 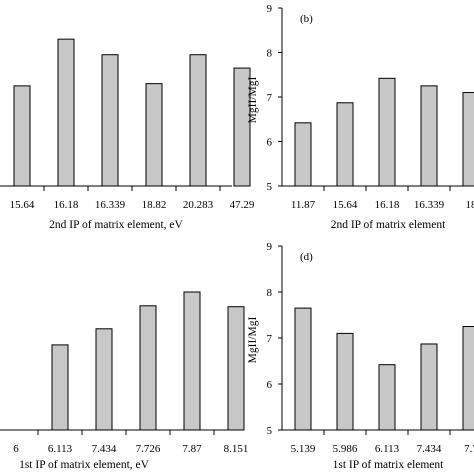 I want to click on y-tick-label-b-4: 9, so click(x=270, y=9).